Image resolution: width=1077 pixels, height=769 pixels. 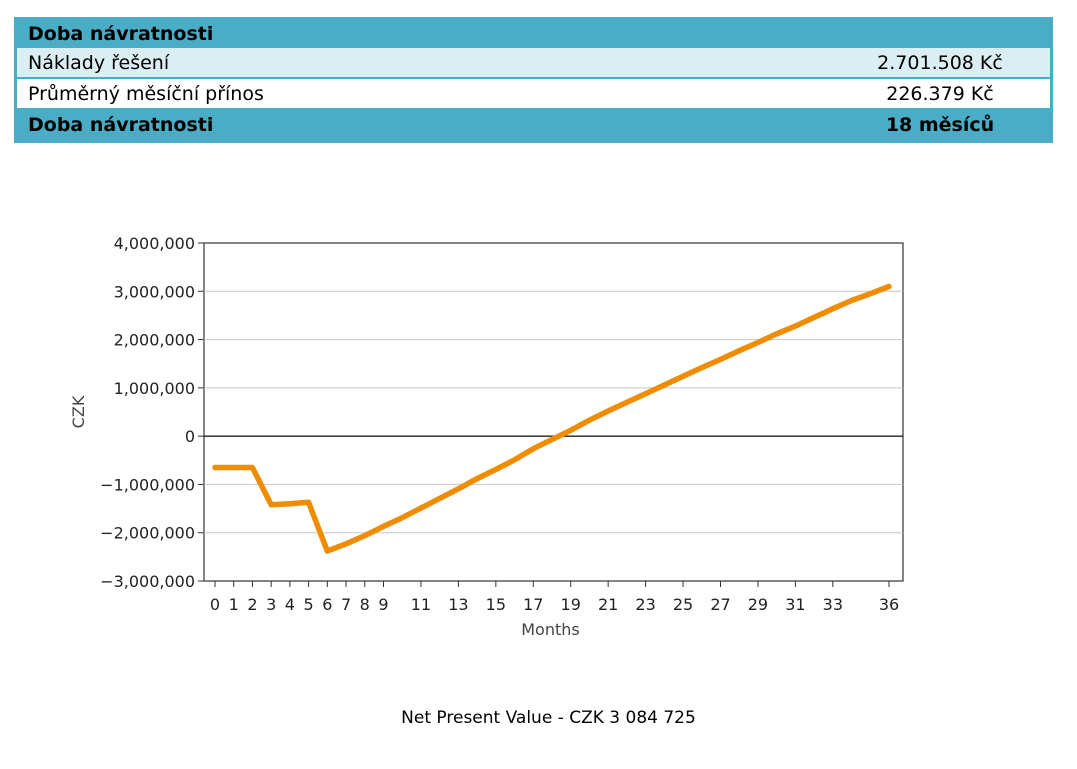 I want to click on x-tick-label: 17, so click(x=533, y=604).